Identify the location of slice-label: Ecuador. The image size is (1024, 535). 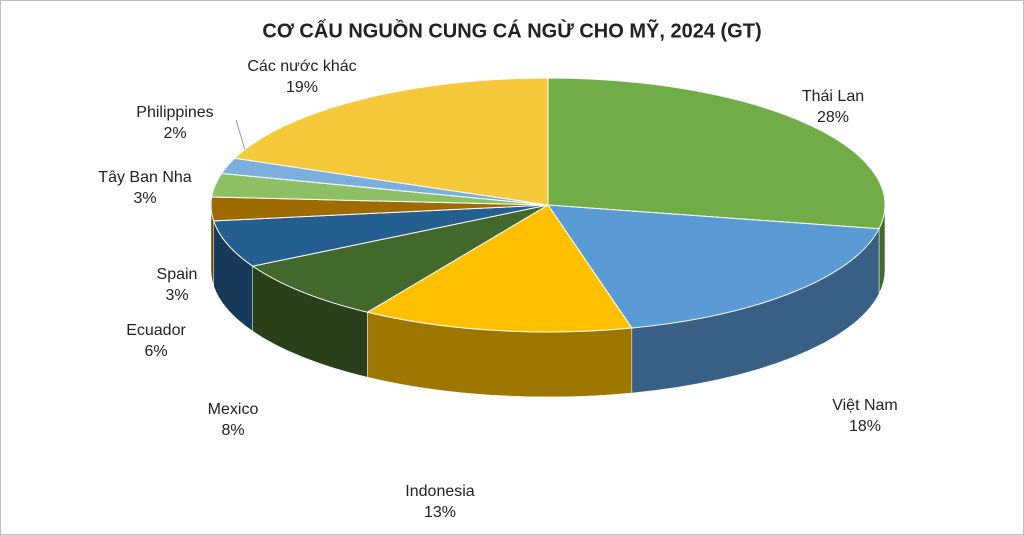
(156, 330).